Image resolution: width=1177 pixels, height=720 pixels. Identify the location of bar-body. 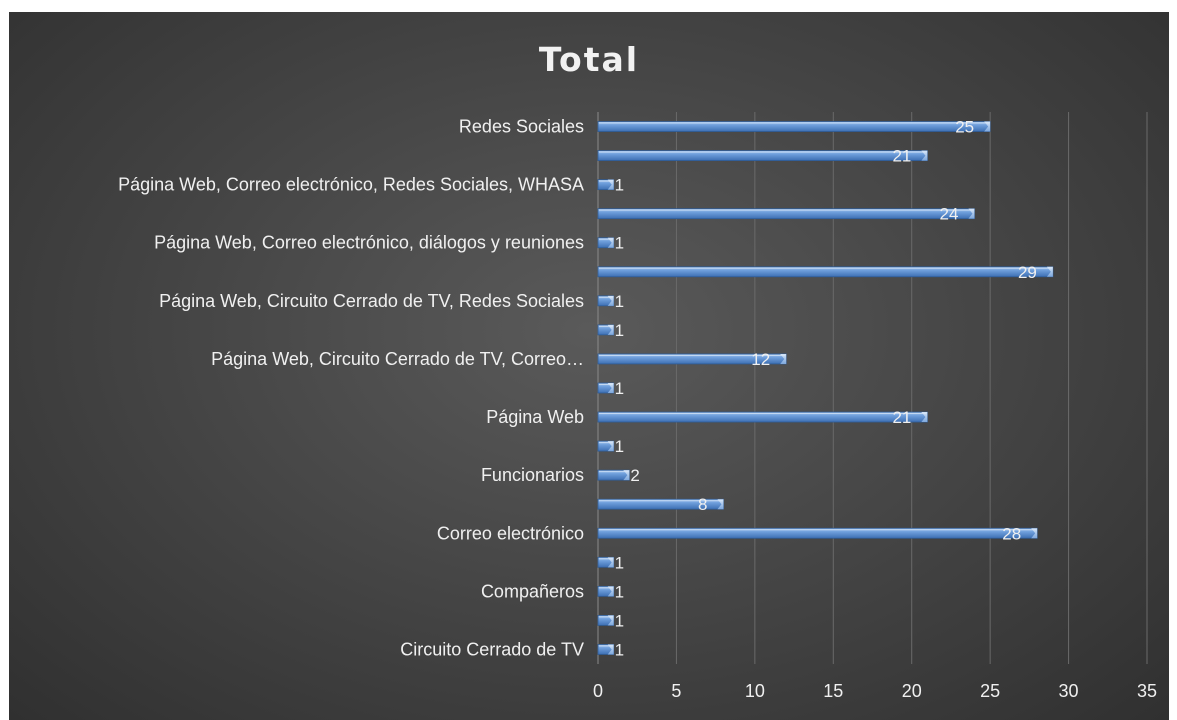
(613, 475).